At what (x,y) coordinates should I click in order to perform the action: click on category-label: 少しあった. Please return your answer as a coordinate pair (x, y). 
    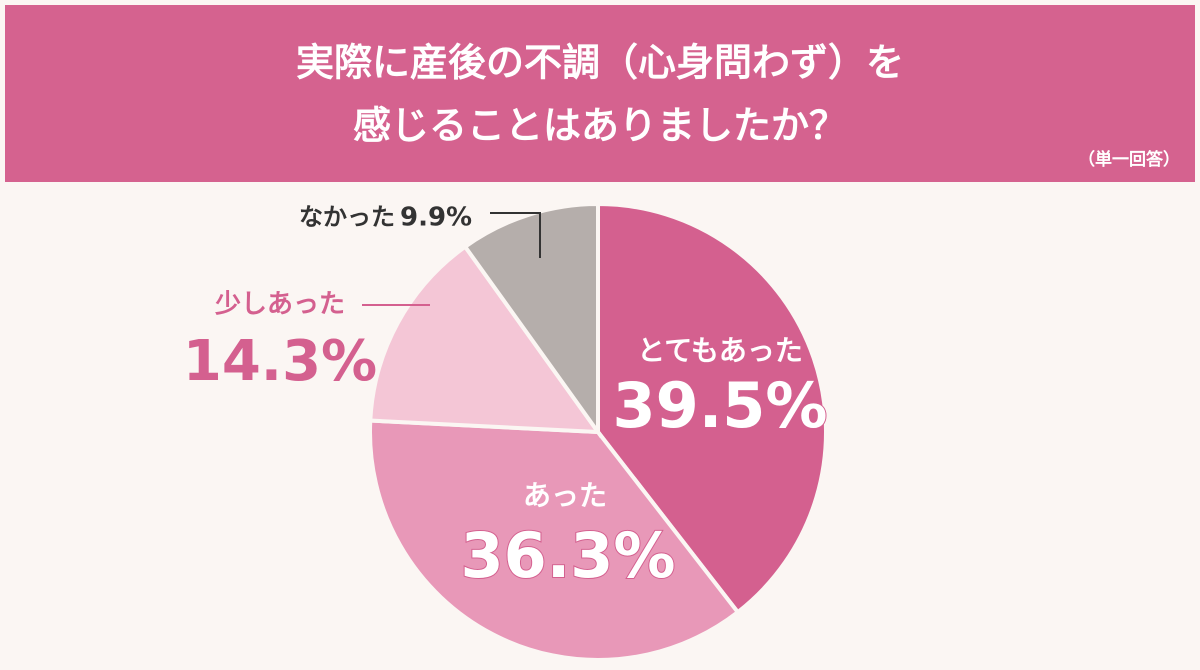
    Looking at the image, I should click on (279, 305).